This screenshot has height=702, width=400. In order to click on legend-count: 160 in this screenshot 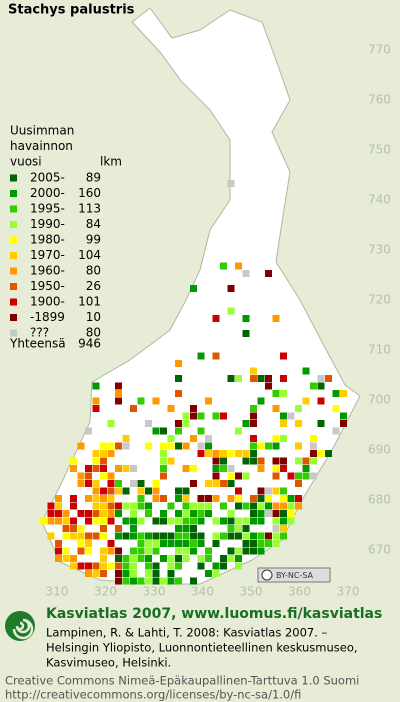, I will do `click(89, 193)`.